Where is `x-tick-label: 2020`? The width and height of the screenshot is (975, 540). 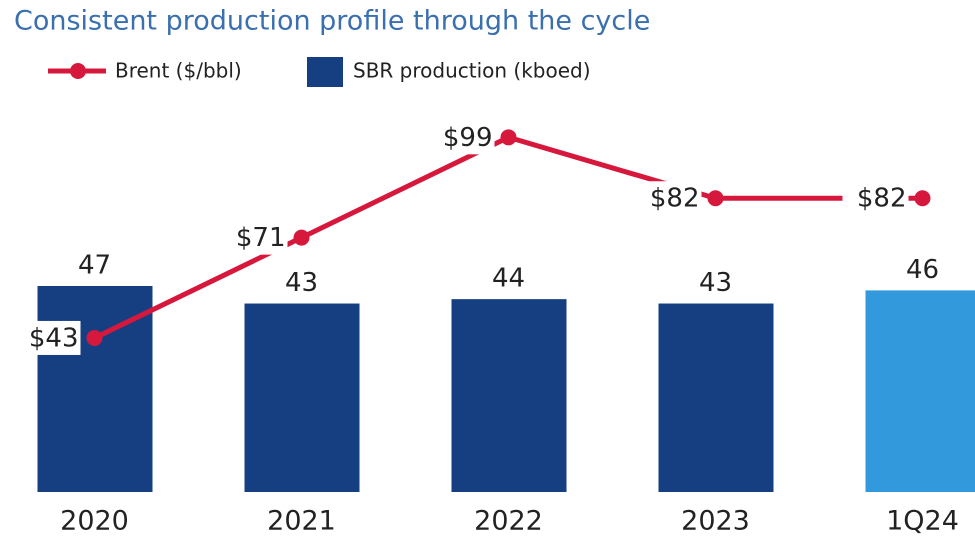
x-tick-label: 2020 is located at coordinates (94, 521).